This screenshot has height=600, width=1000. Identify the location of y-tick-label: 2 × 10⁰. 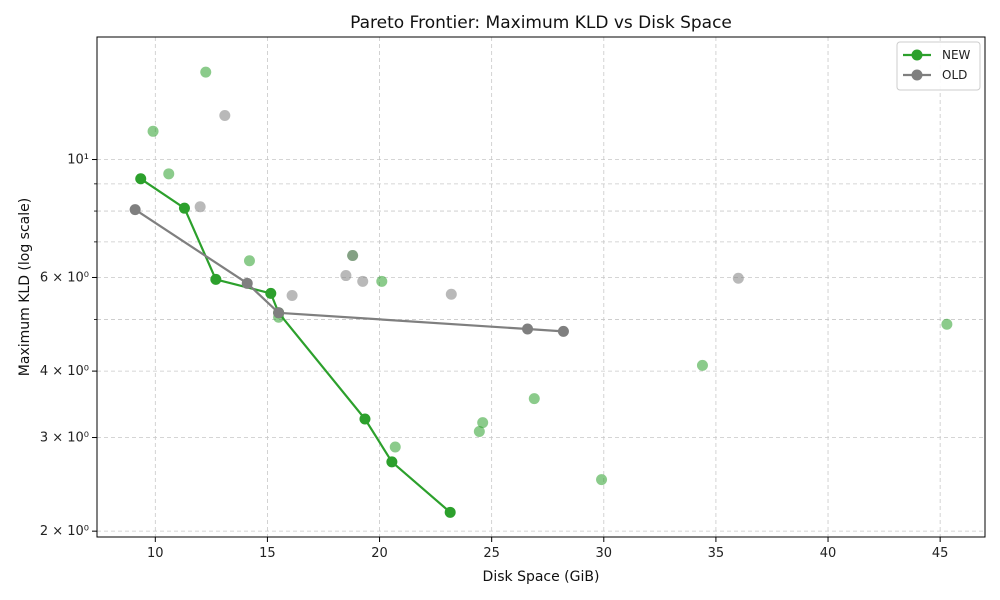
(64, 531).